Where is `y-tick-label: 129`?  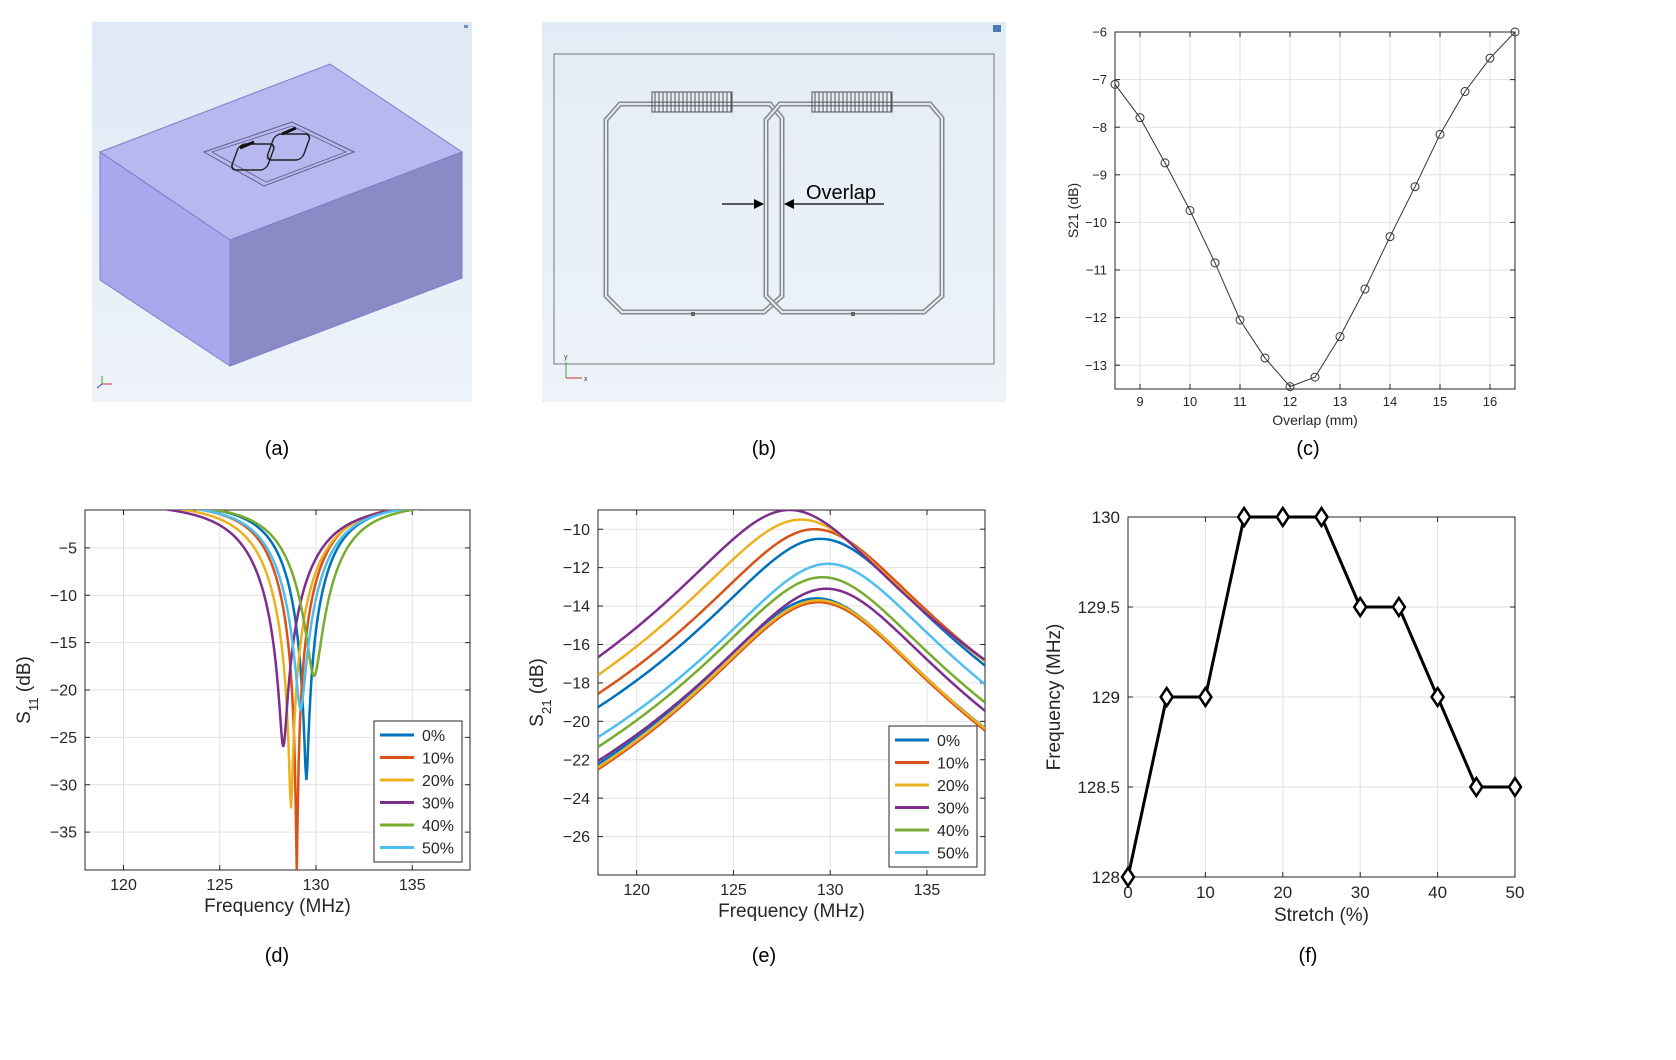
y-tick-label: 129 is located at coordinates (1106, 697).